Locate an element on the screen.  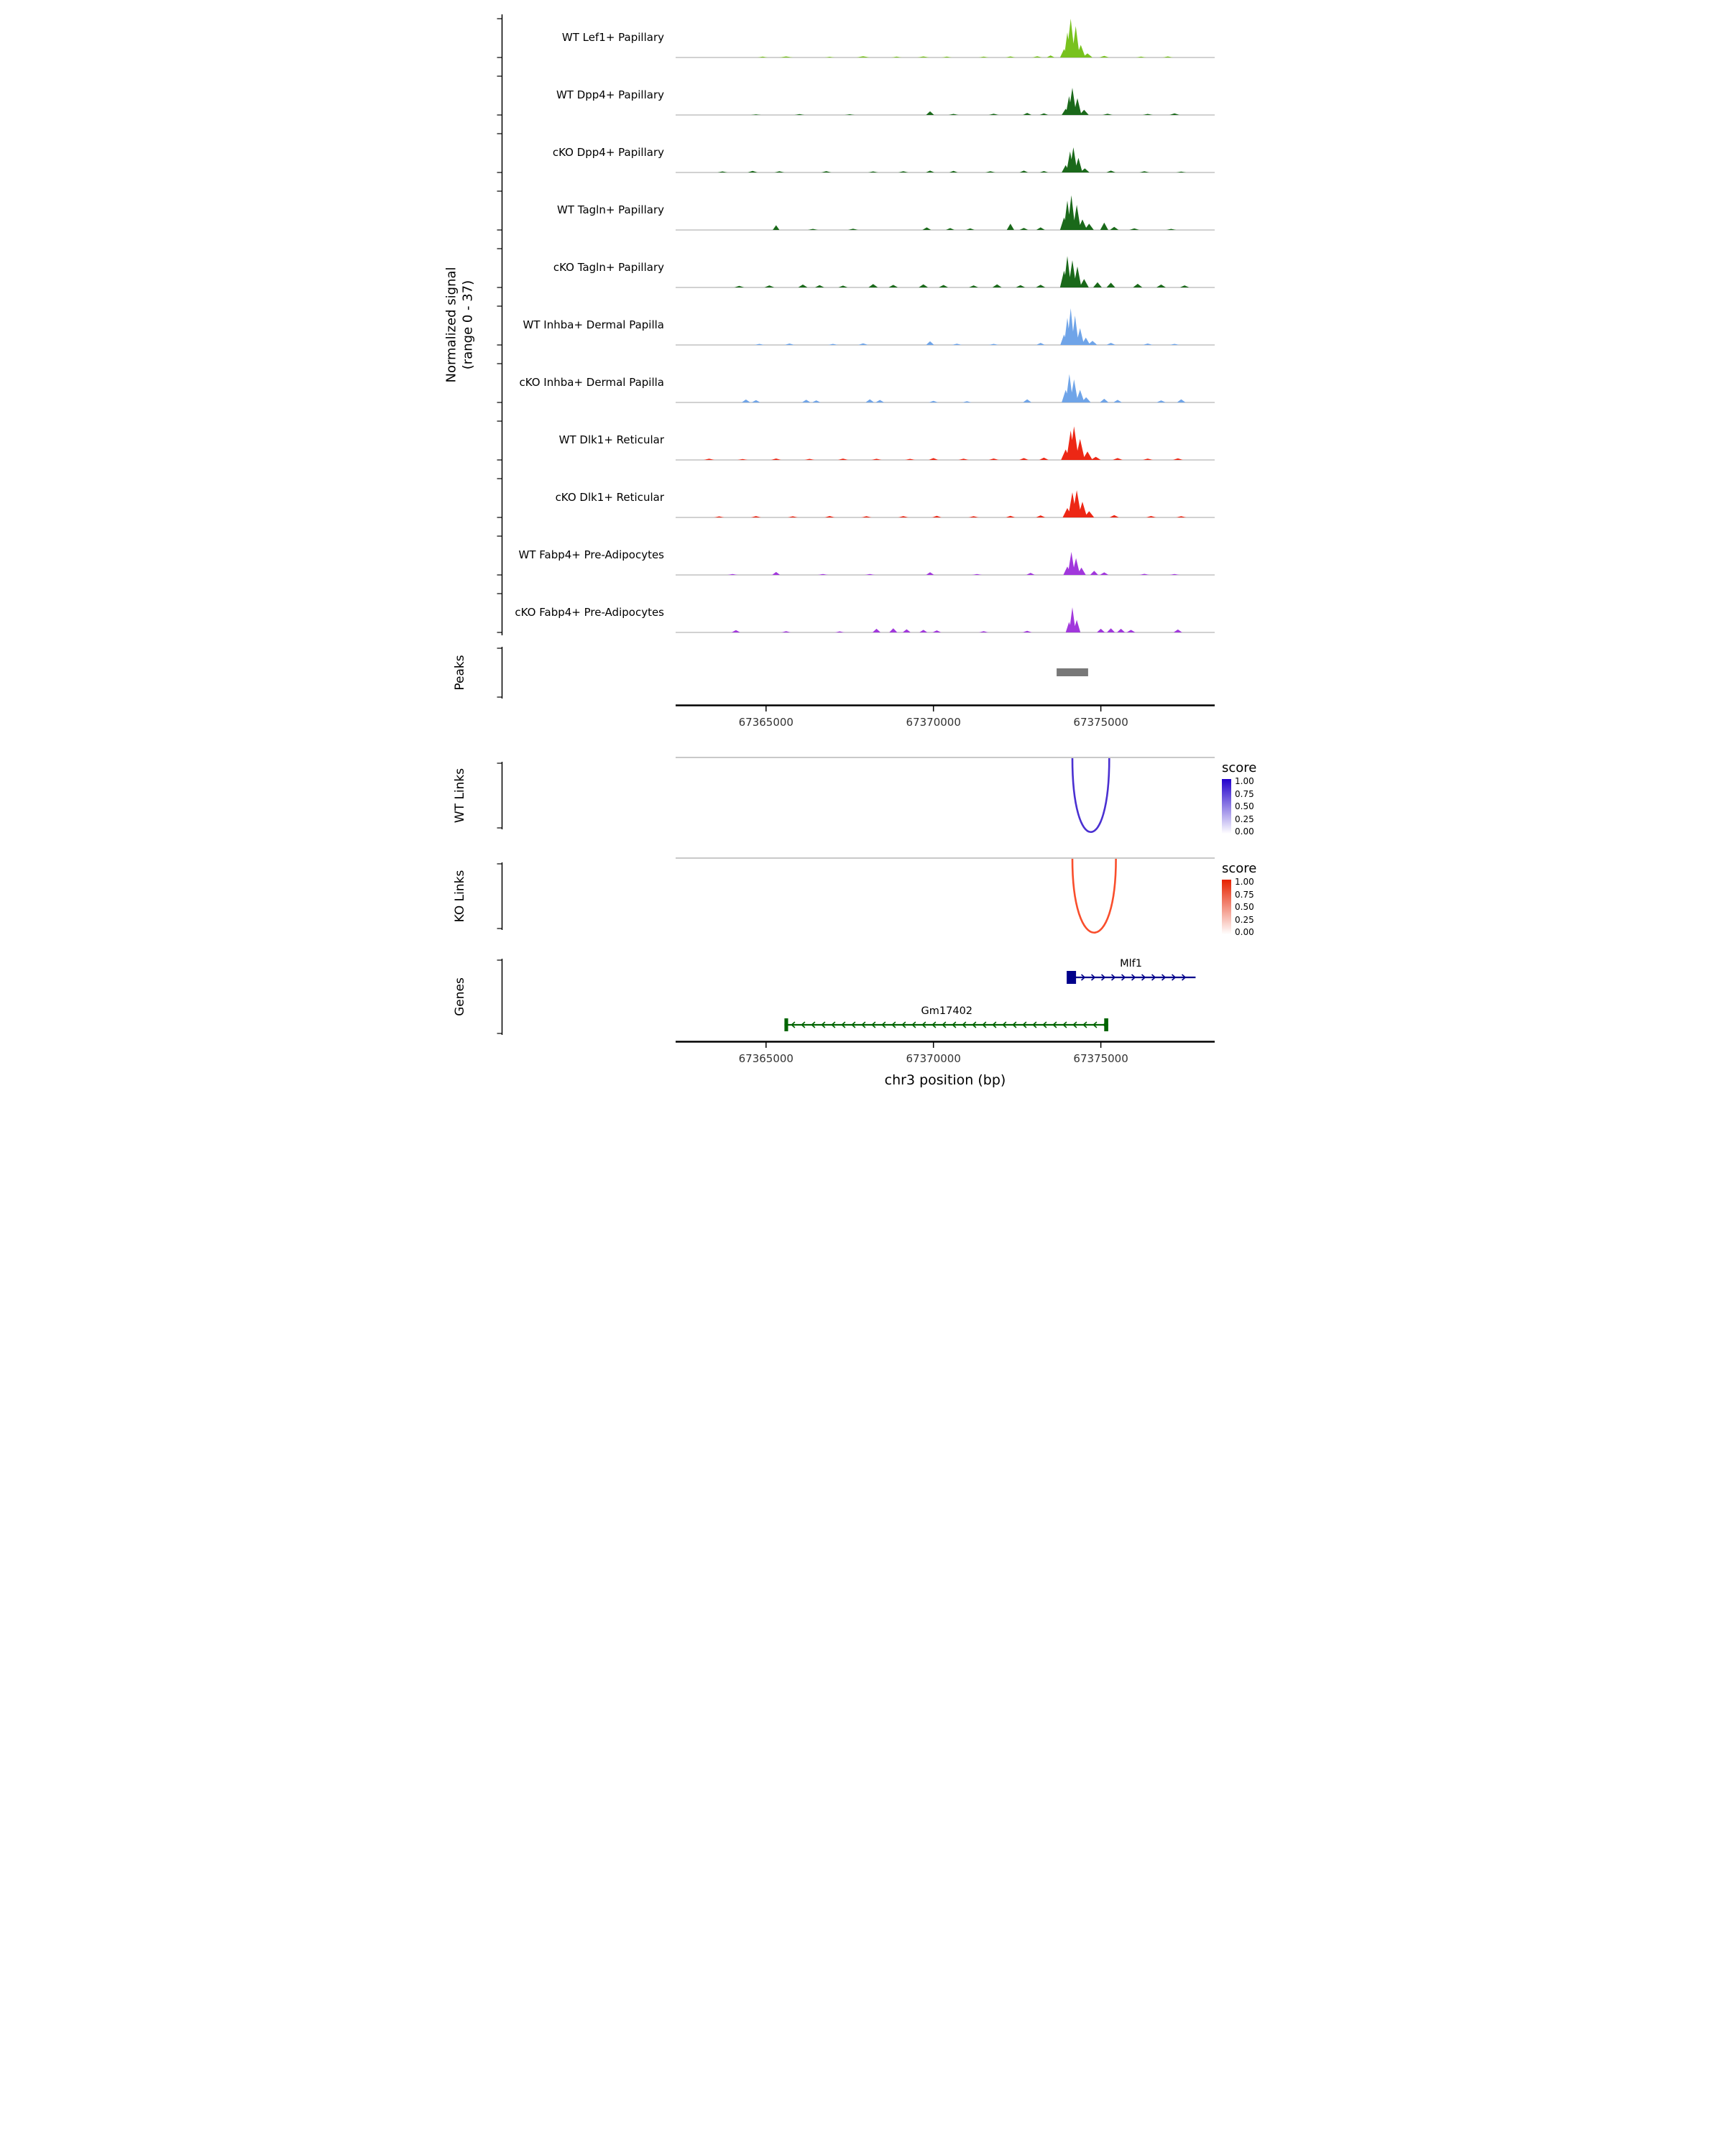
genes-section: Genes Mlf1 Gm17402 is located at coordinates (862, 997).